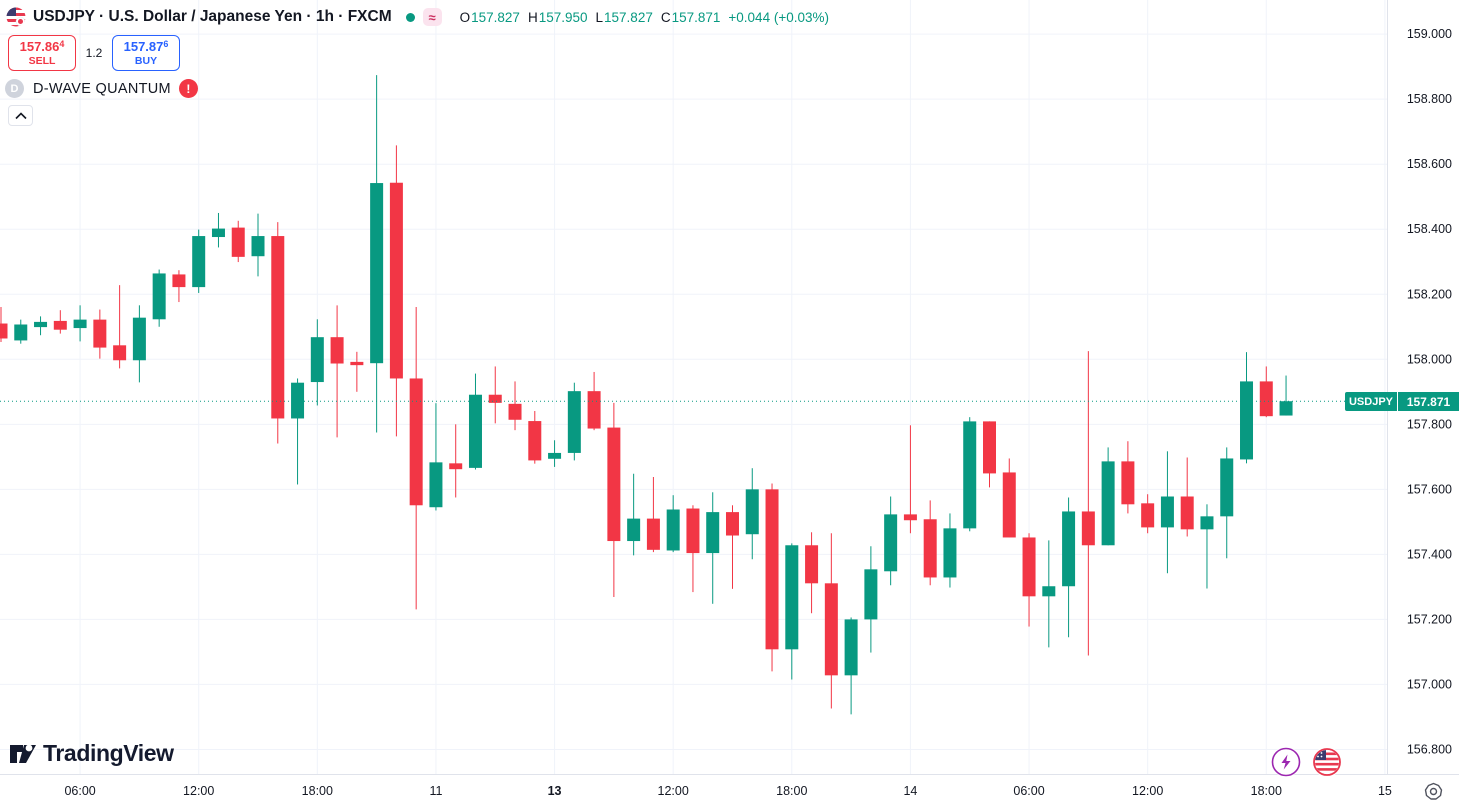 The image size is (1459, 808). What do you see at coordinates (1429, 99) in the screenshot?
I see `price-tick-label: 158.800` at bounding box center [1429, 99].